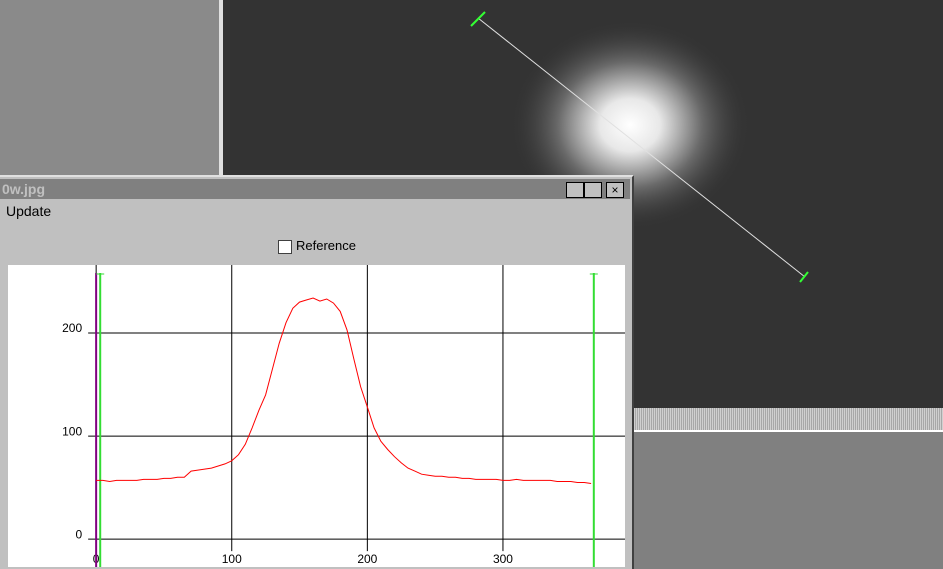  What do you see at coordinates (221, 90) in the screenshot?
I see `separator` at bounding box center [221, 90].